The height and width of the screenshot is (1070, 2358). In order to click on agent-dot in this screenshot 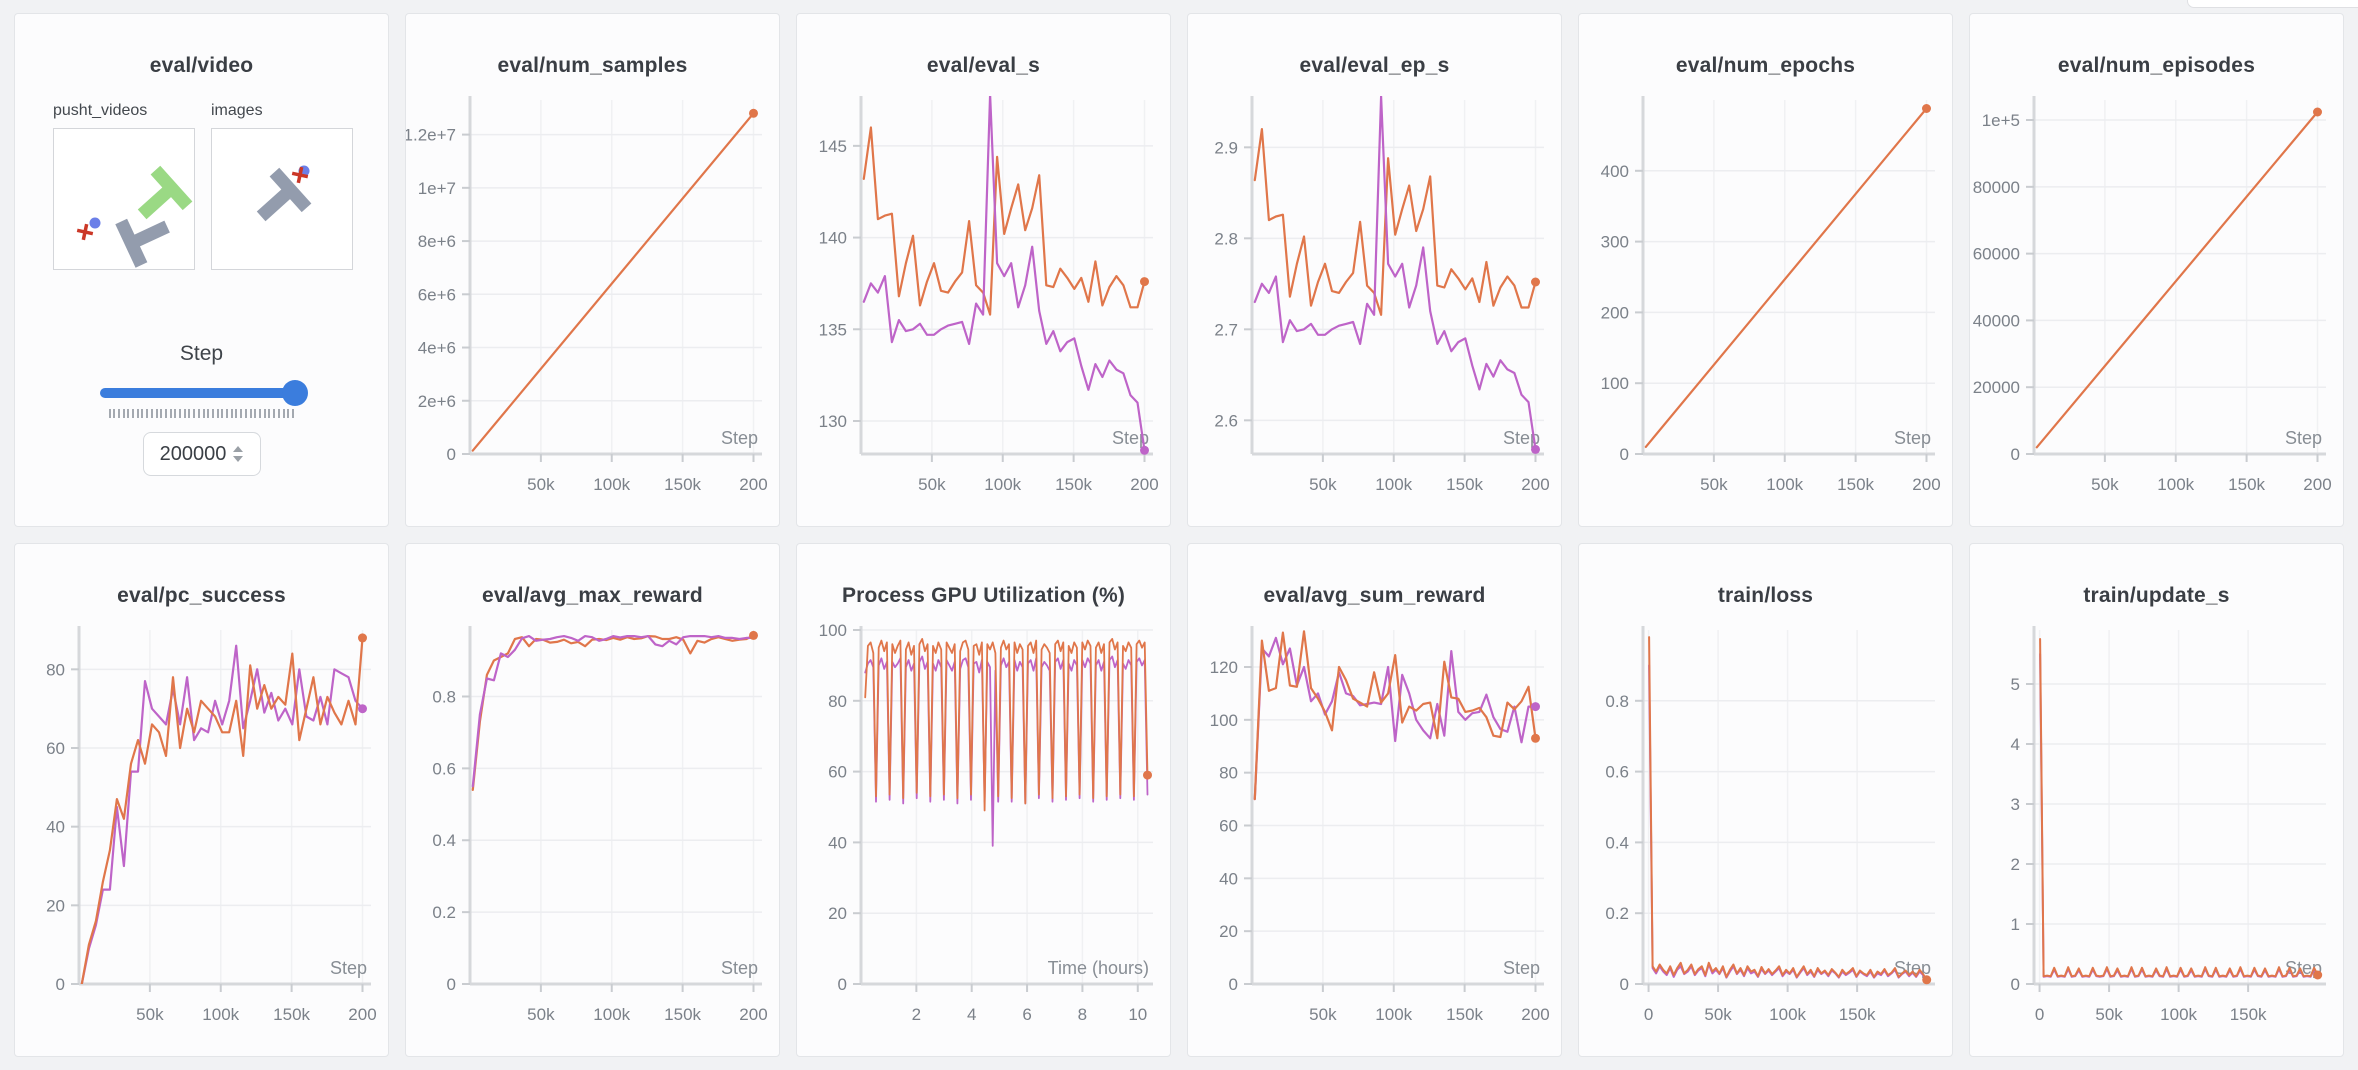, I will do `click(95, 223)`.